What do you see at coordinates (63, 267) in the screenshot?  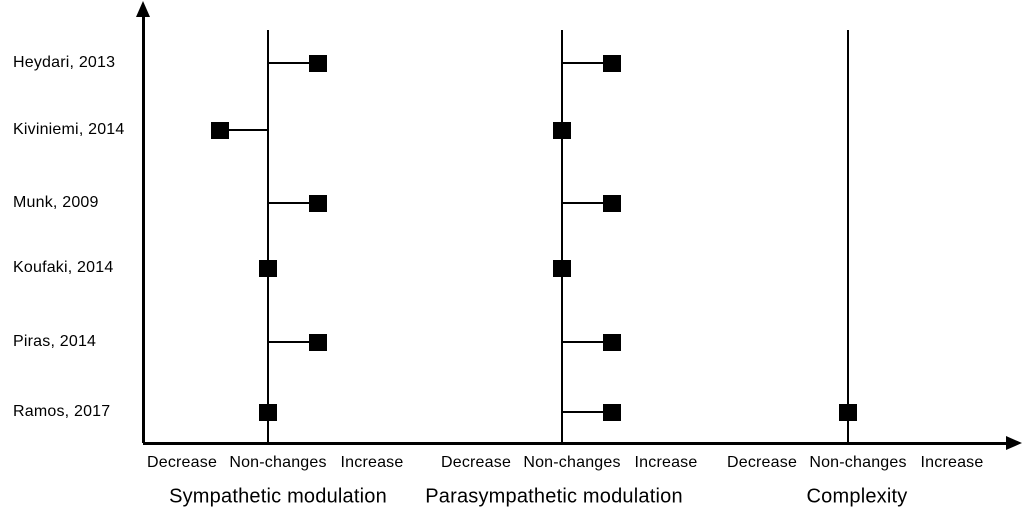 I see `study-label: Koufaki, 2014` at bounding box center [63, 267].